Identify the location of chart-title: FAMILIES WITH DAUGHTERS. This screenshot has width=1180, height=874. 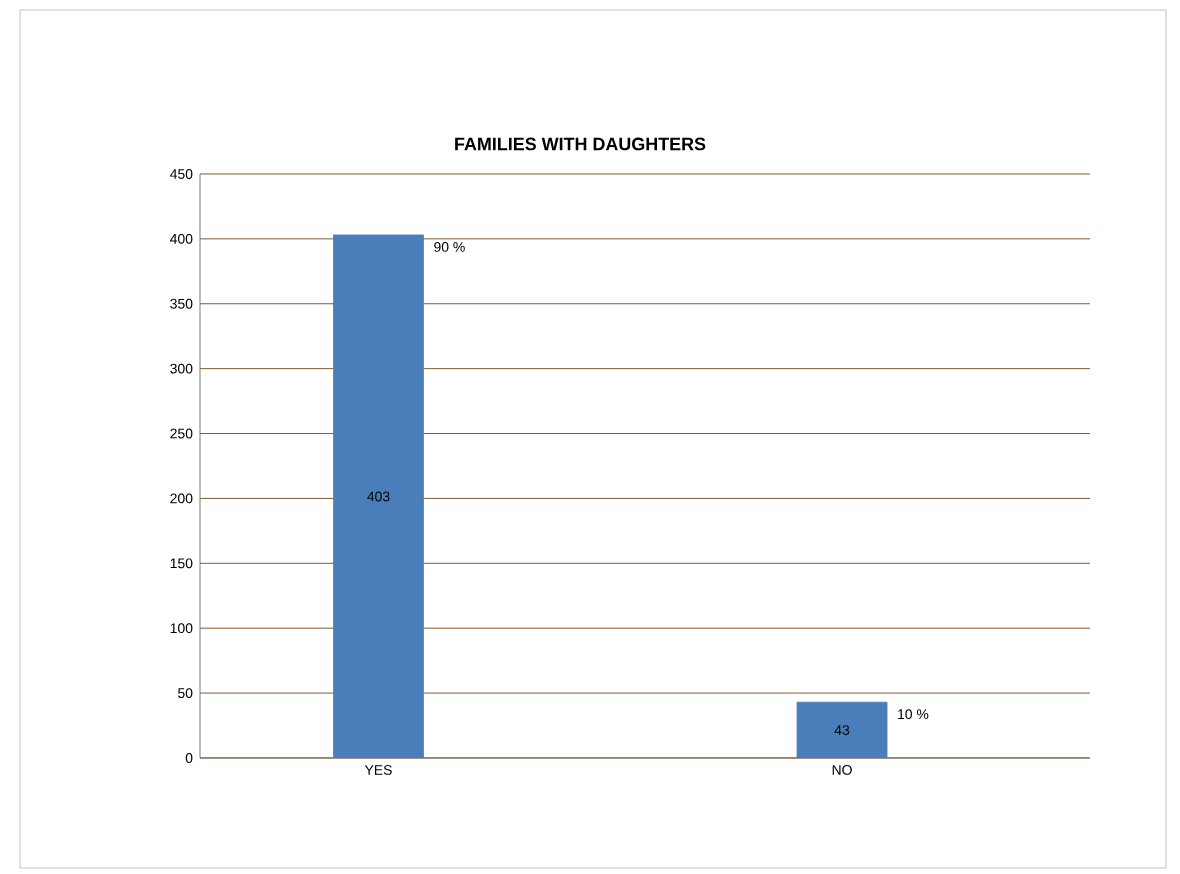
(580, 144).